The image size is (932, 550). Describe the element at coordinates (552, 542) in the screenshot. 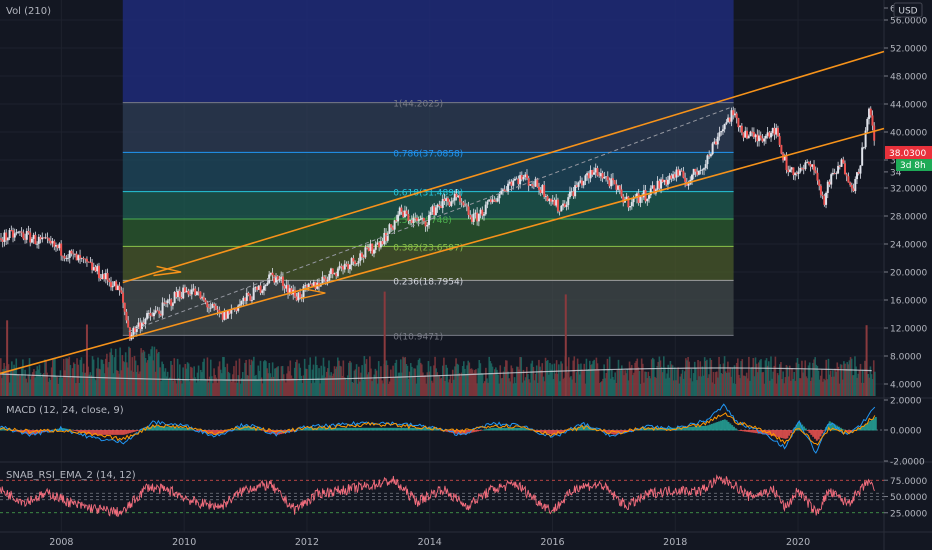

I see `time-axis-tick: 2016` at that location.